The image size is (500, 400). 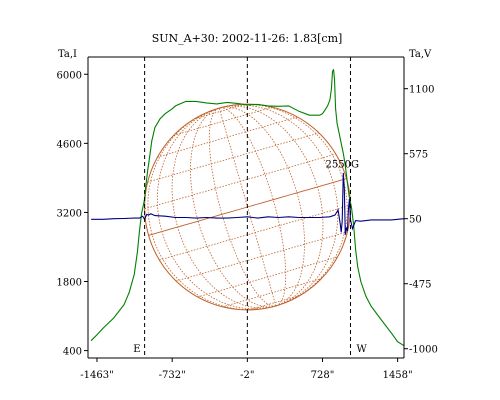 What do you see at coordinates (415, 220) in the screenshot?
I see `right-tick-label: 50` at bounding box center [415, 220].